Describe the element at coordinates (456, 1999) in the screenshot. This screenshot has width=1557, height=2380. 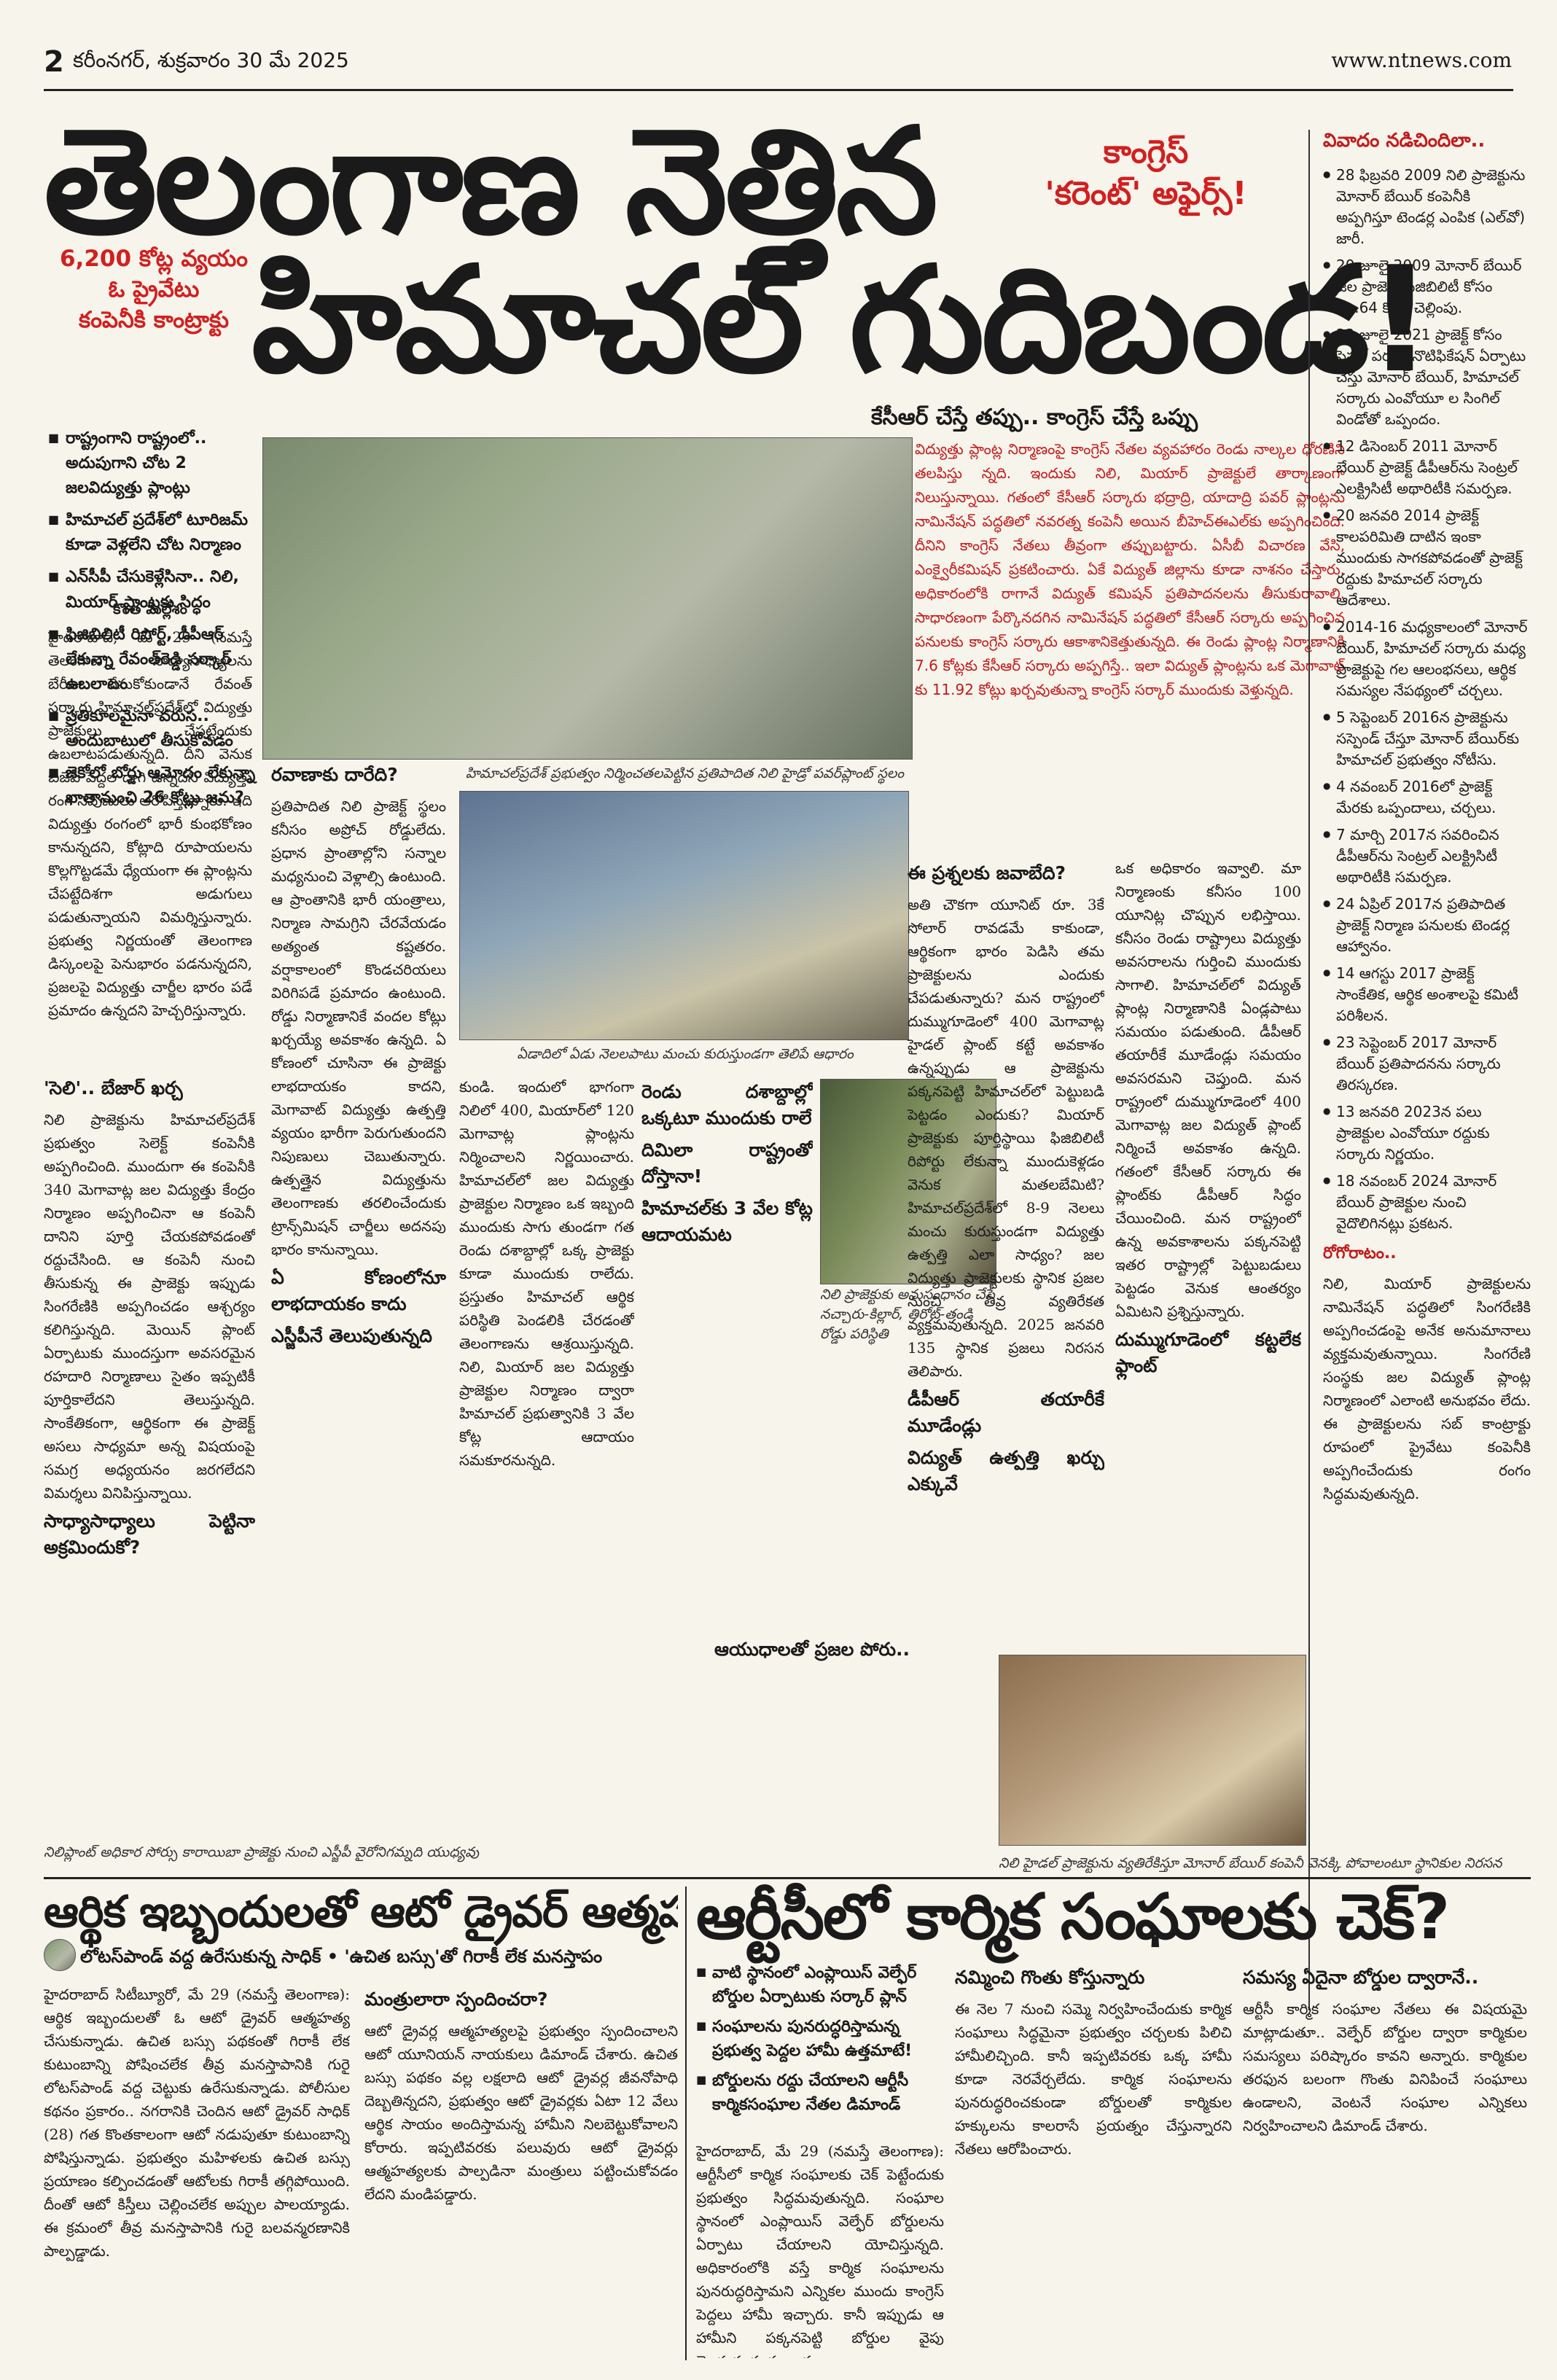
I see `column-heading: మంత్రులారా స్పందించరా?` at that location.